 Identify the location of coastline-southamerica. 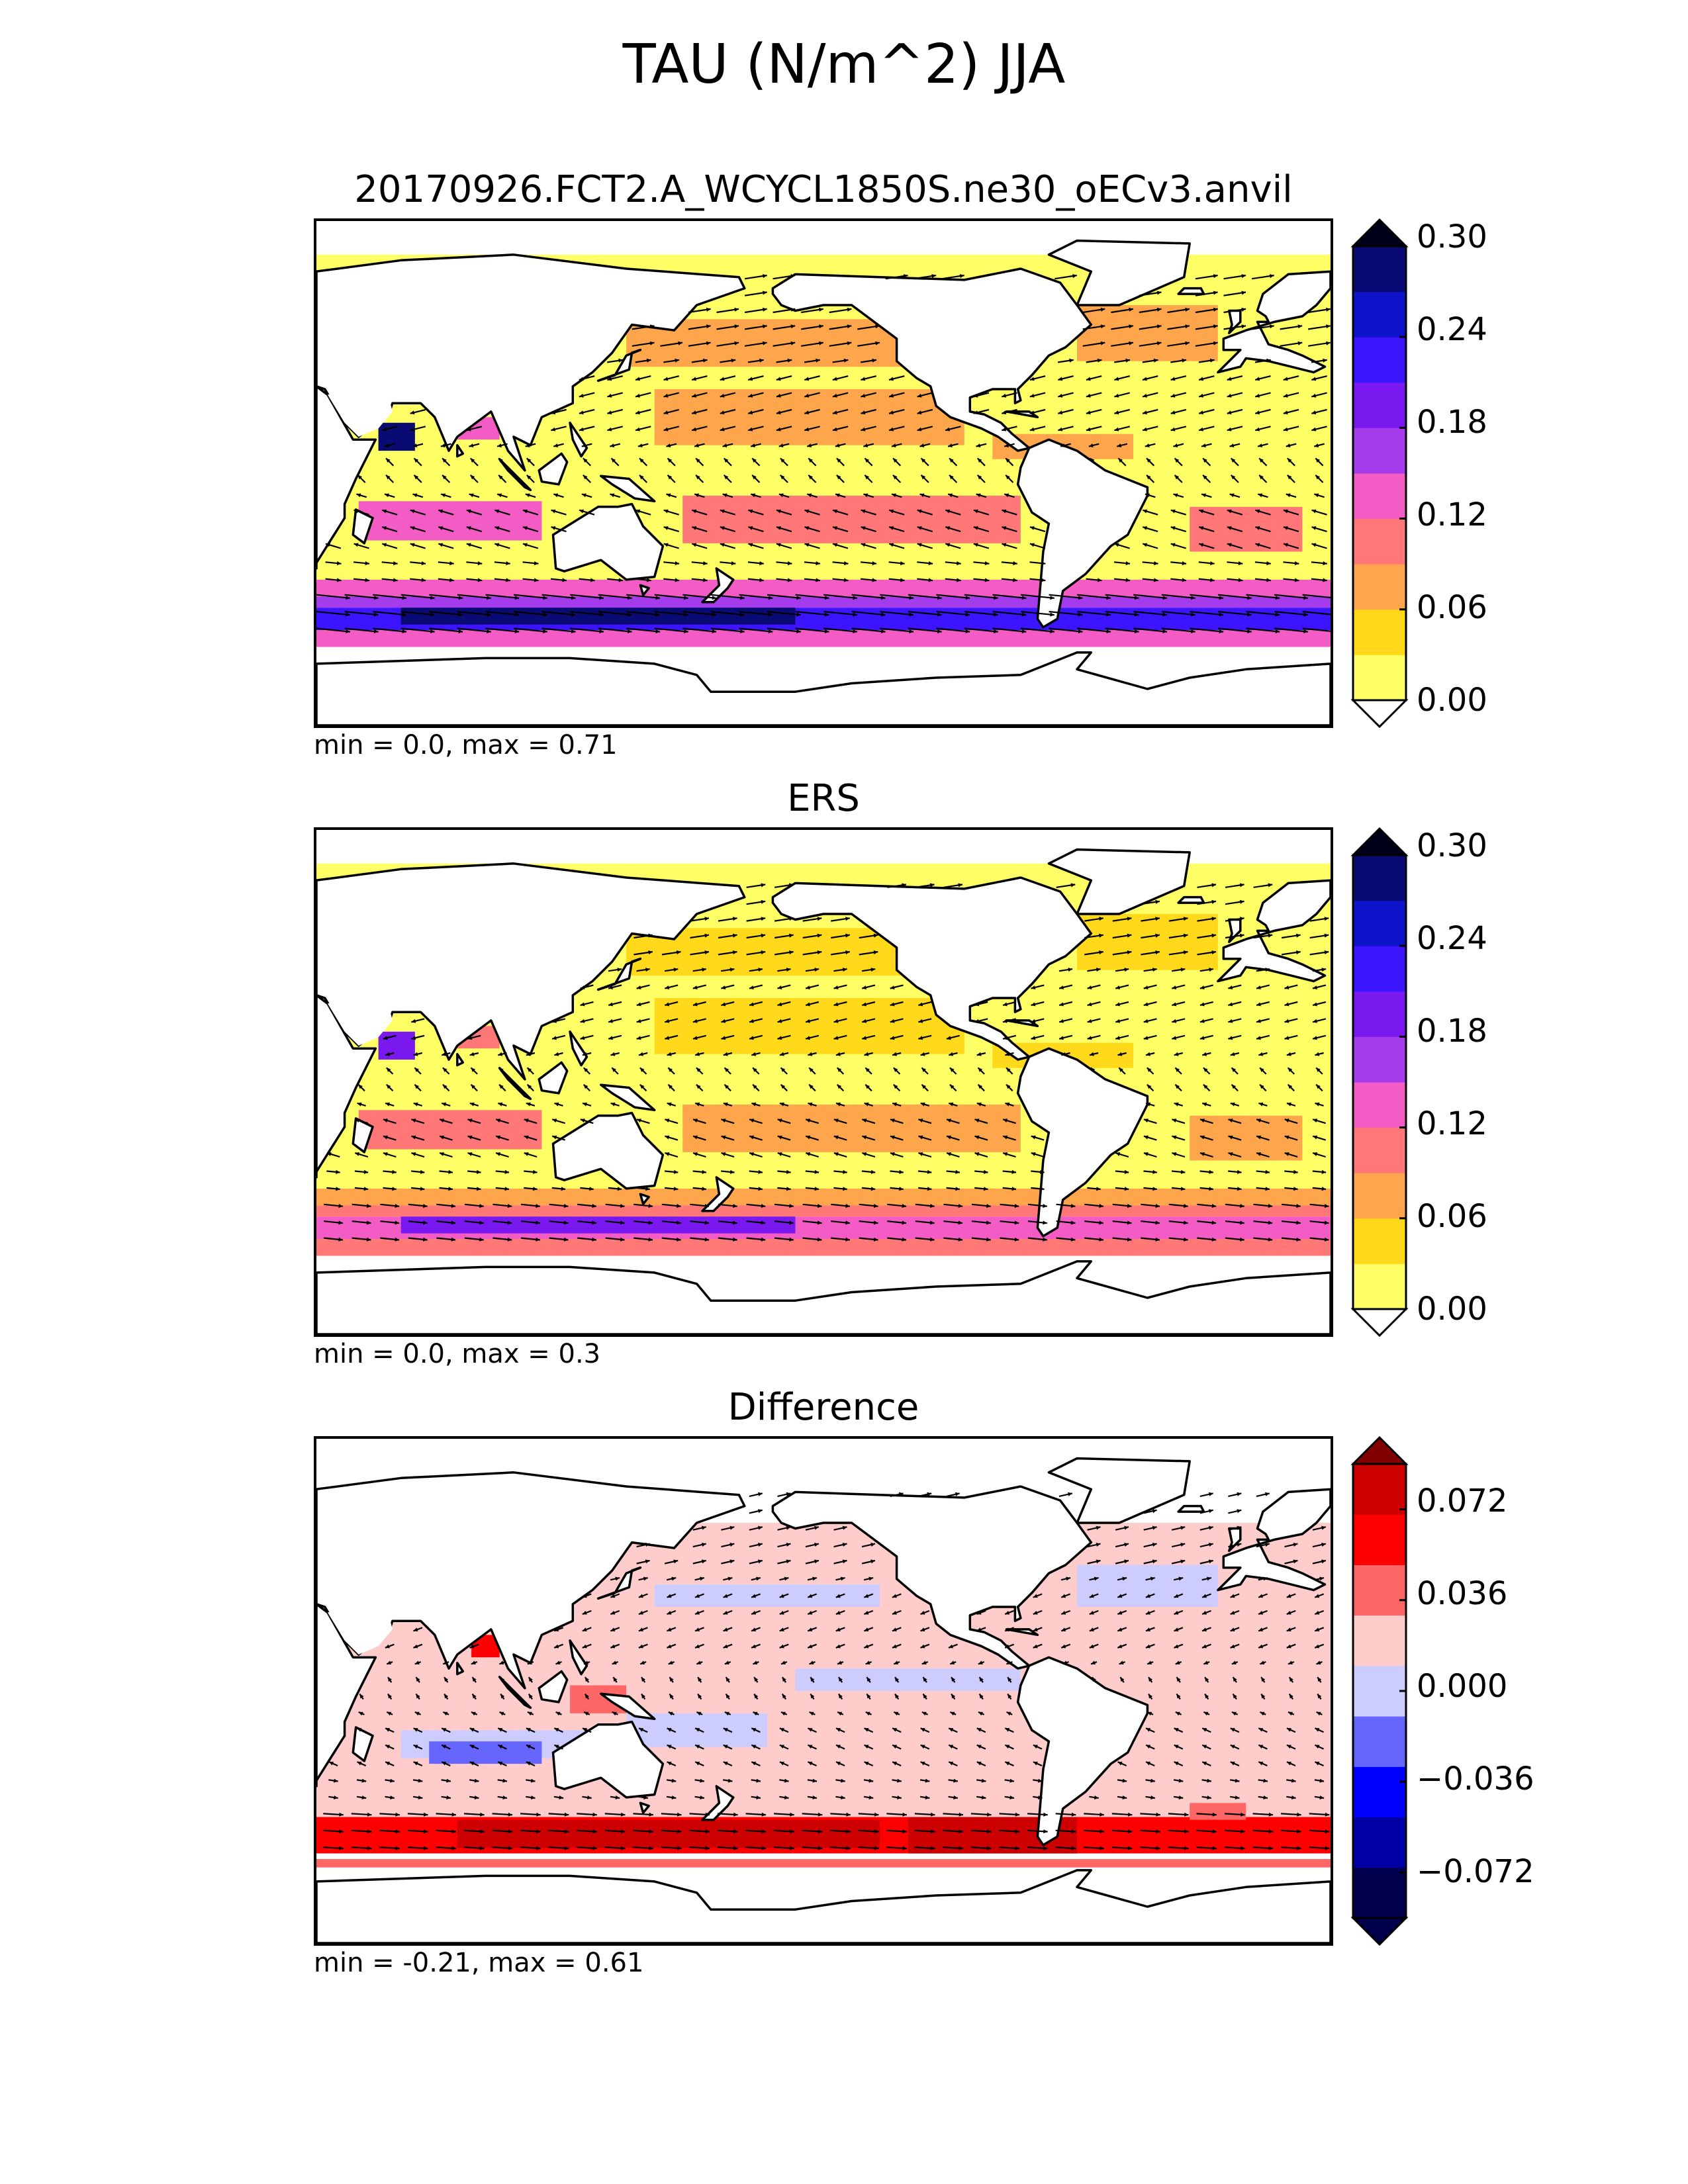
(1082, 533).